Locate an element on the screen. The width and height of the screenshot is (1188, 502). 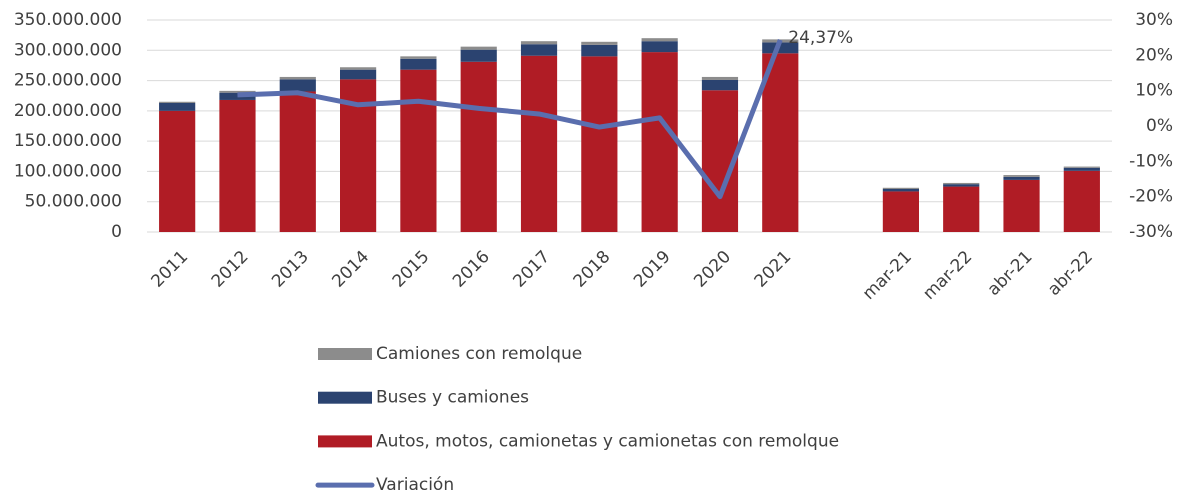
x-tick-label: 2011 is located at coordinates (169, 269).